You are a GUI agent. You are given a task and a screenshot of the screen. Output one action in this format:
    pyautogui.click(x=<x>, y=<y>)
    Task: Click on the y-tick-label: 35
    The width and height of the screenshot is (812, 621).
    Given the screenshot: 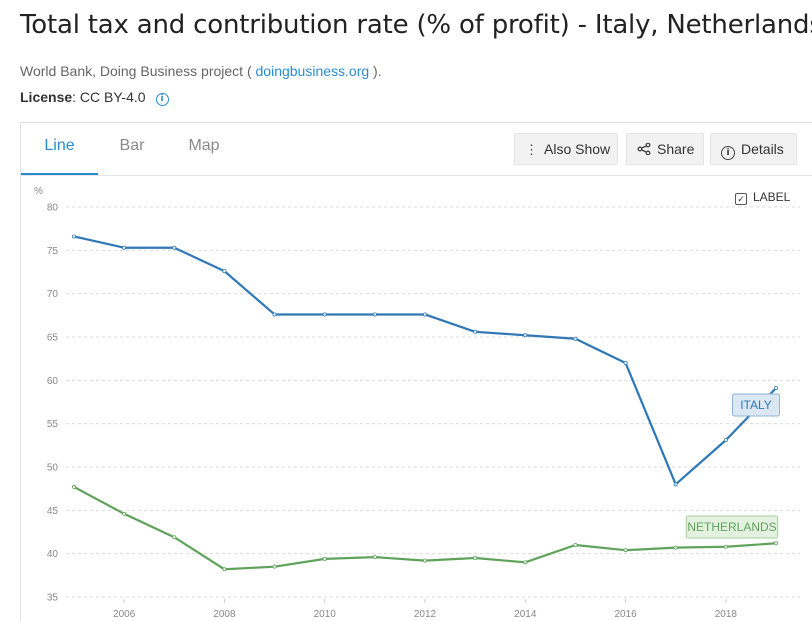 What is the action you would take?
    pyautogui.click(x=53, y=598)
    